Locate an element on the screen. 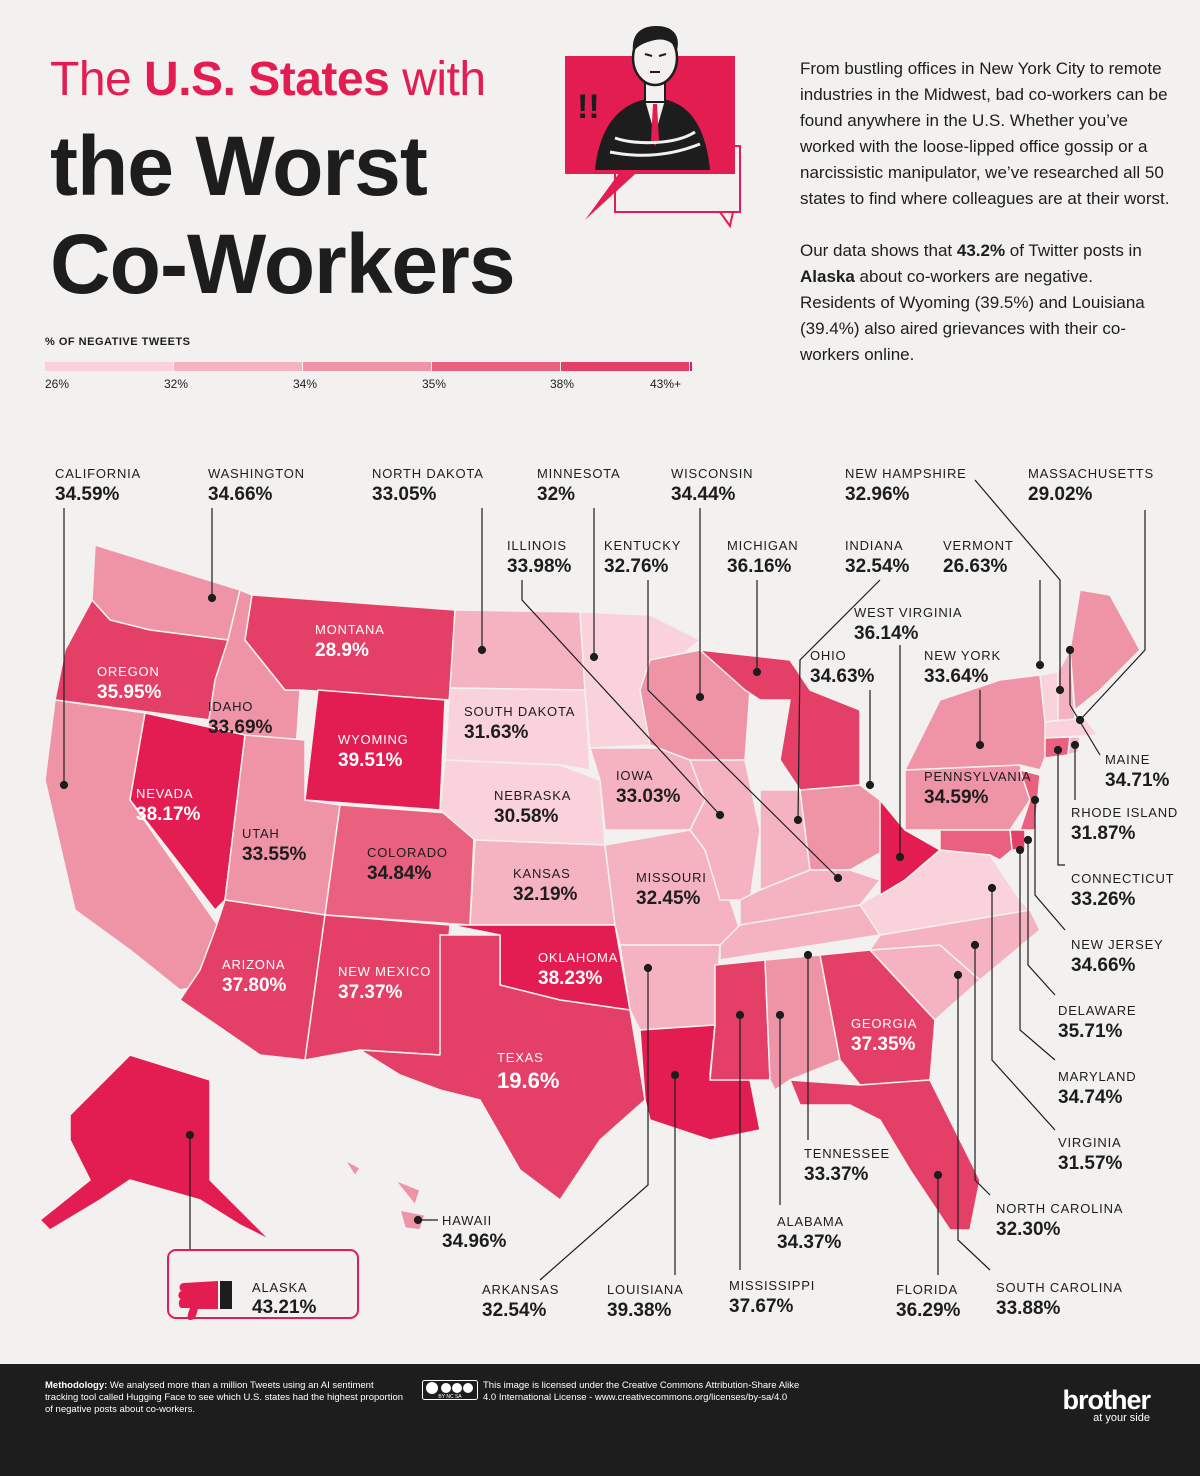 This screenshot has width=1200, height=1476. state-nevada is located at coordinates (187, 811).